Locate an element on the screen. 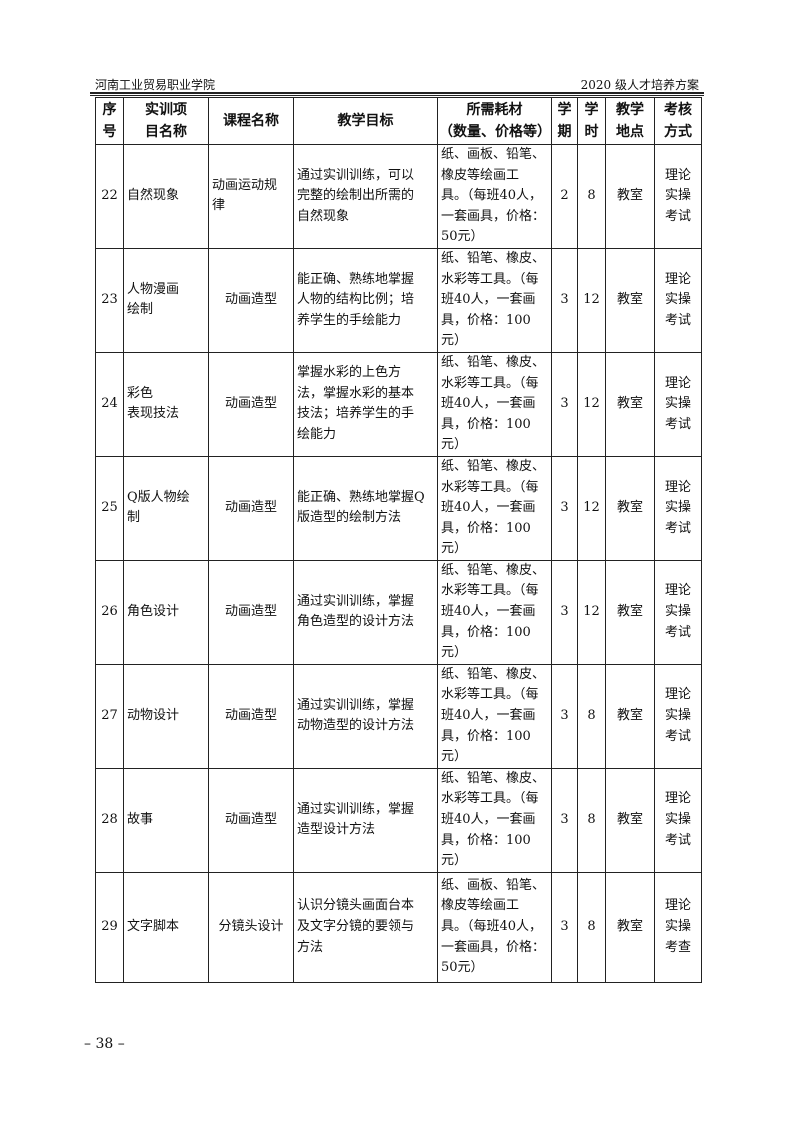 This screenshot has width=793, height=1122. column-header-project: 实训项 目名称 is located at coordinates (166, 121).